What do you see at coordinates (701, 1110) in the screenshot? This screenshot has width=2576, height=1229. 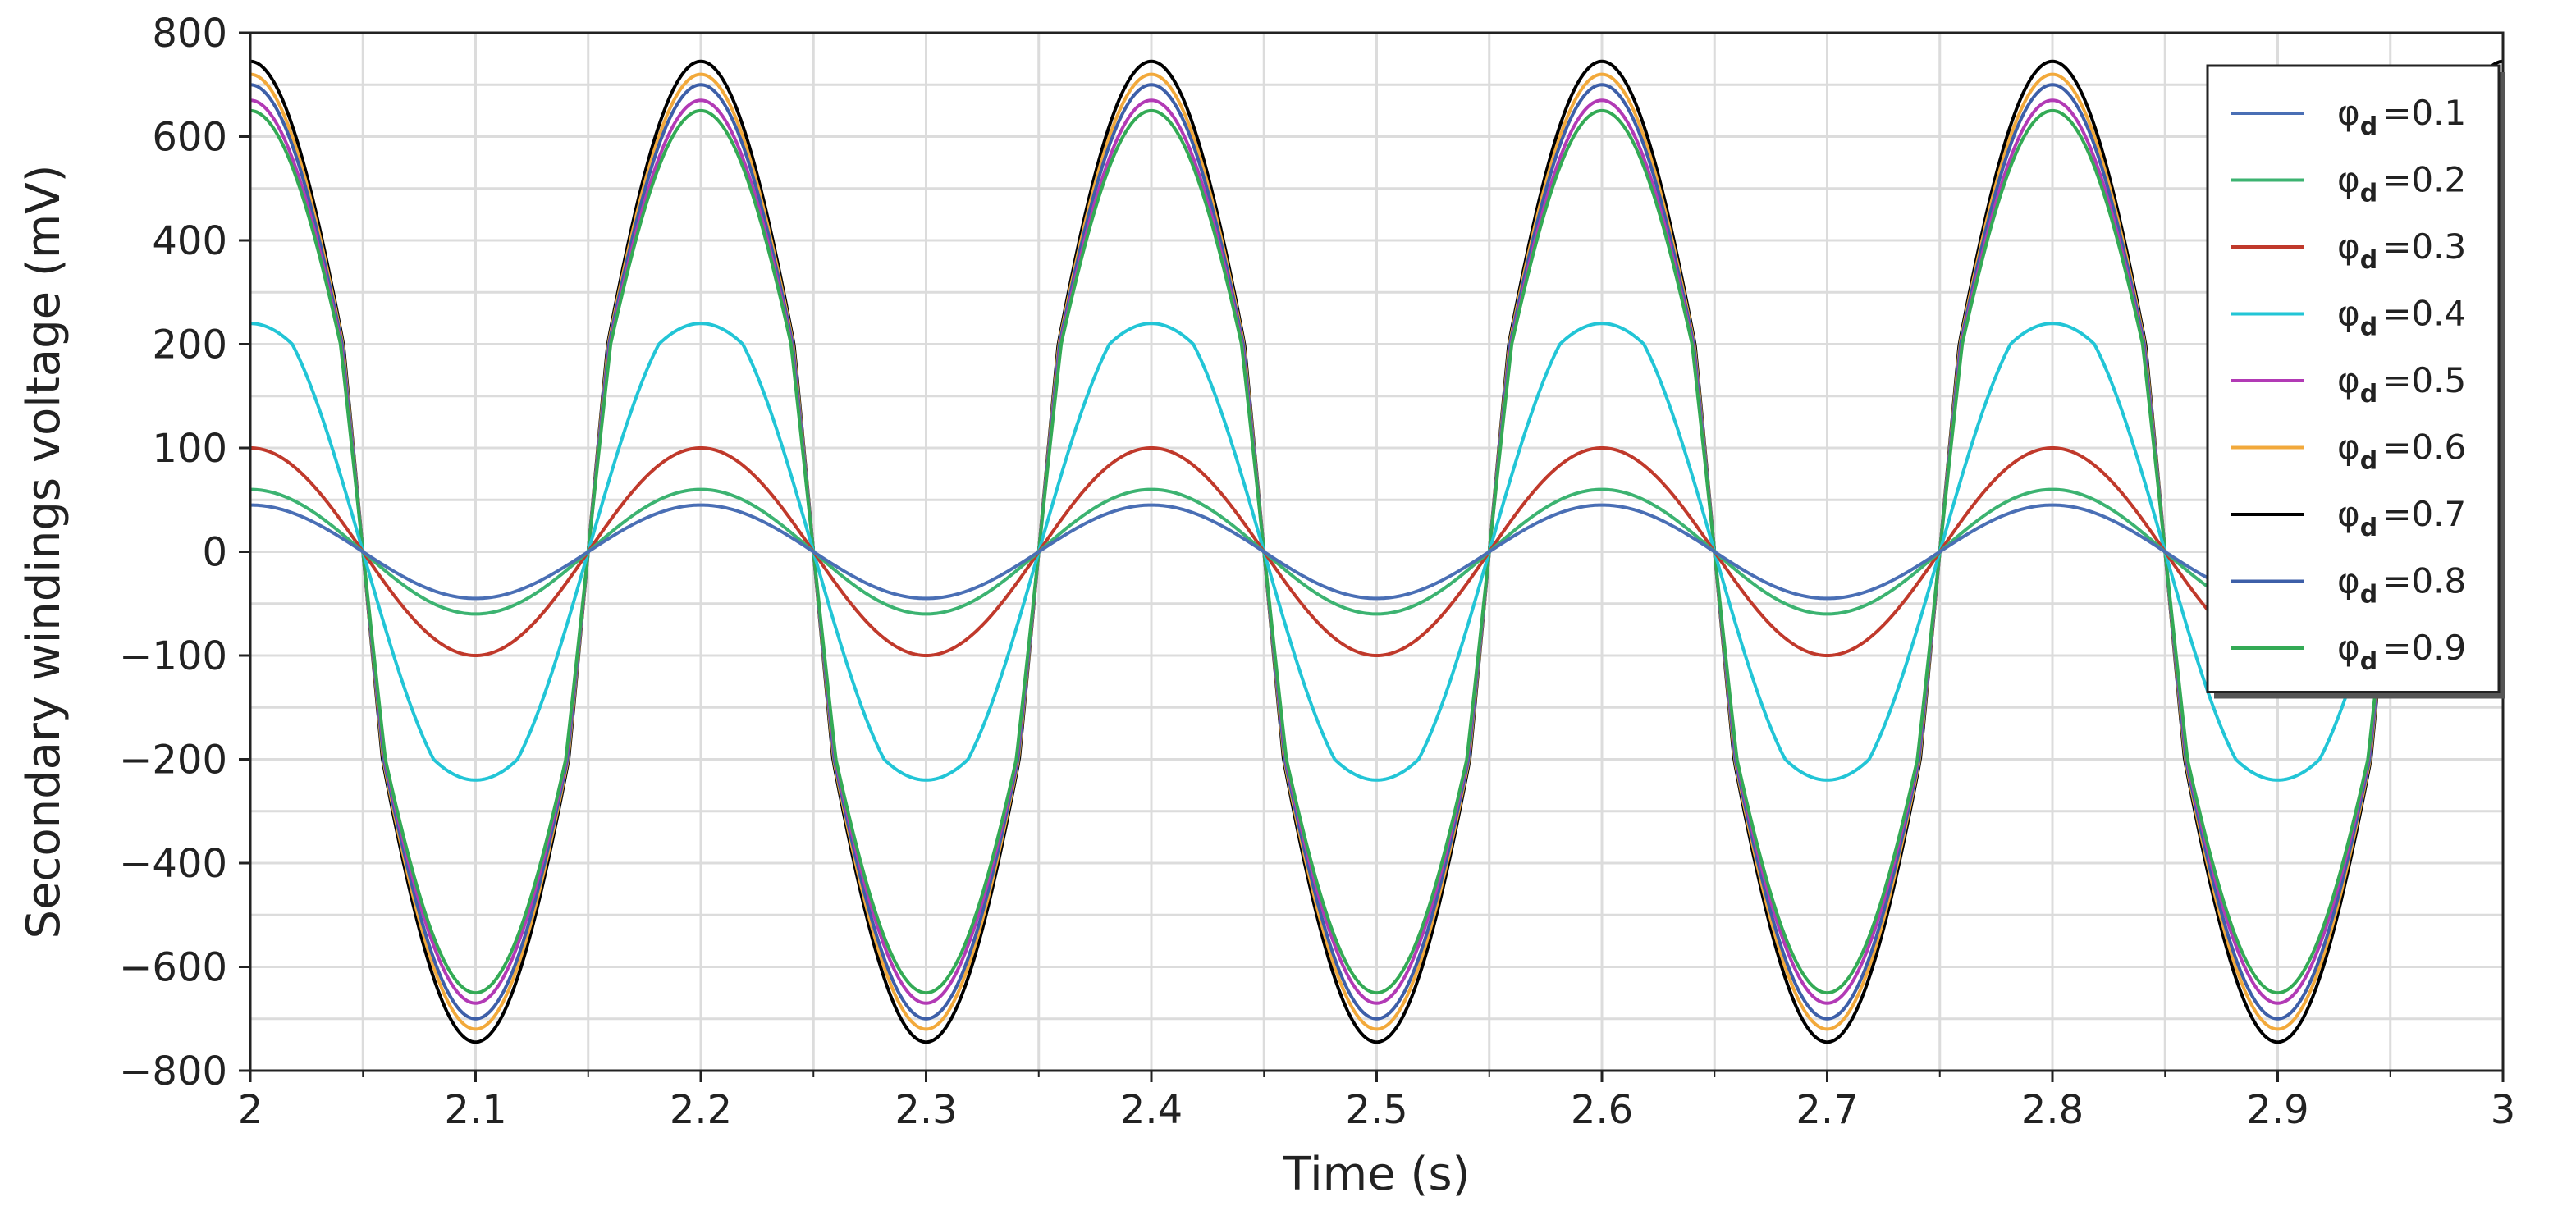 I see `x-tick-label: 2.2` at bounding box center [701, 1110].